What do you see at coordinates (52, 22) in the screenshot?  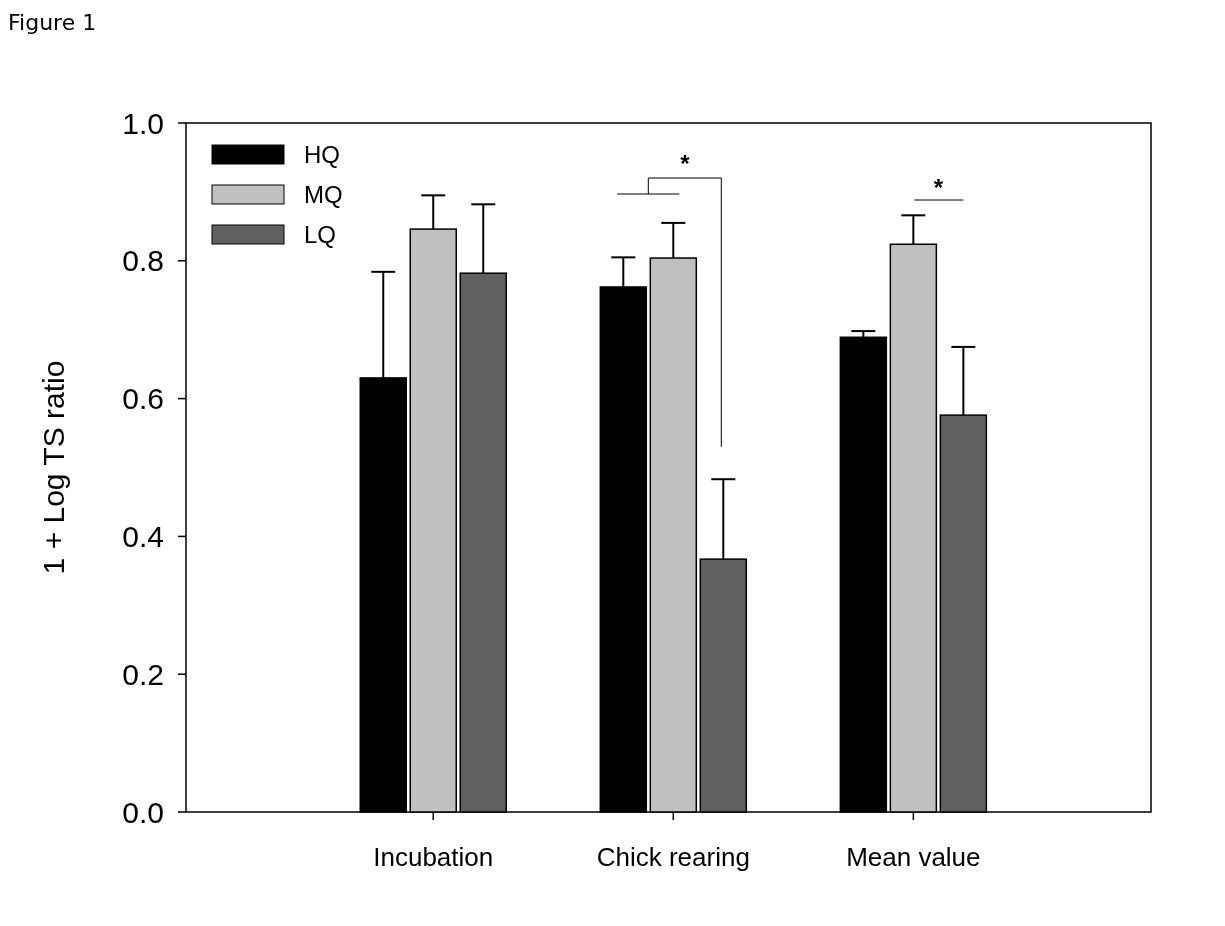 I see `chart-title: Figure 1` at bounding box center [52, 22].